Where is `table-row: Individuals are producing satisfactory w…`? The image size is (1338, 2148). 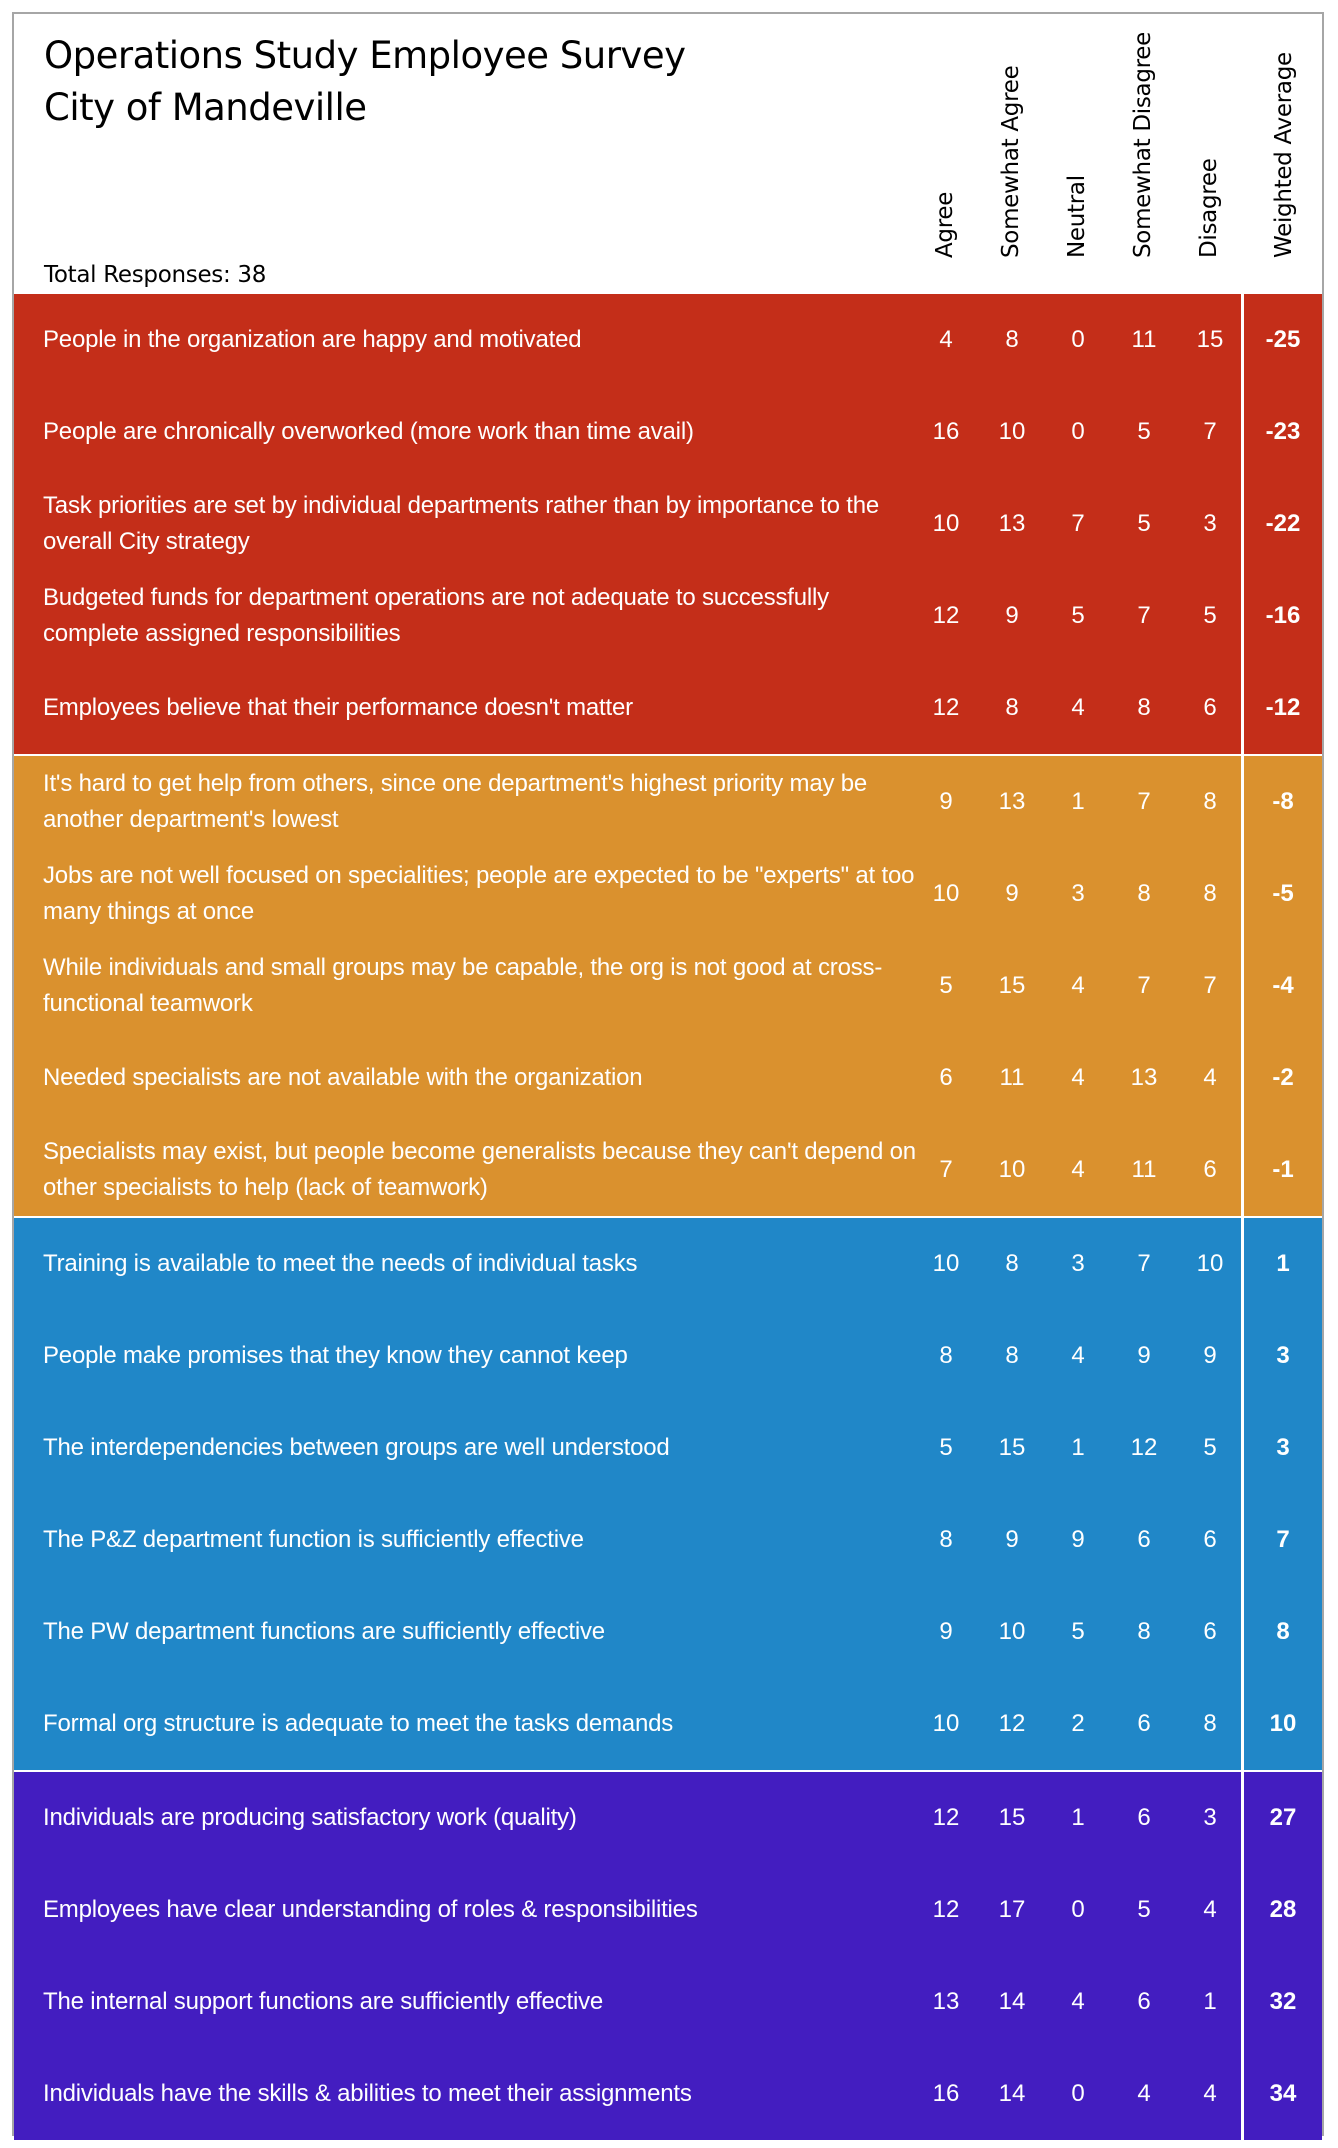
table-row: Individuals are producing satisfactory w… is located at coordinates (668, 1818).